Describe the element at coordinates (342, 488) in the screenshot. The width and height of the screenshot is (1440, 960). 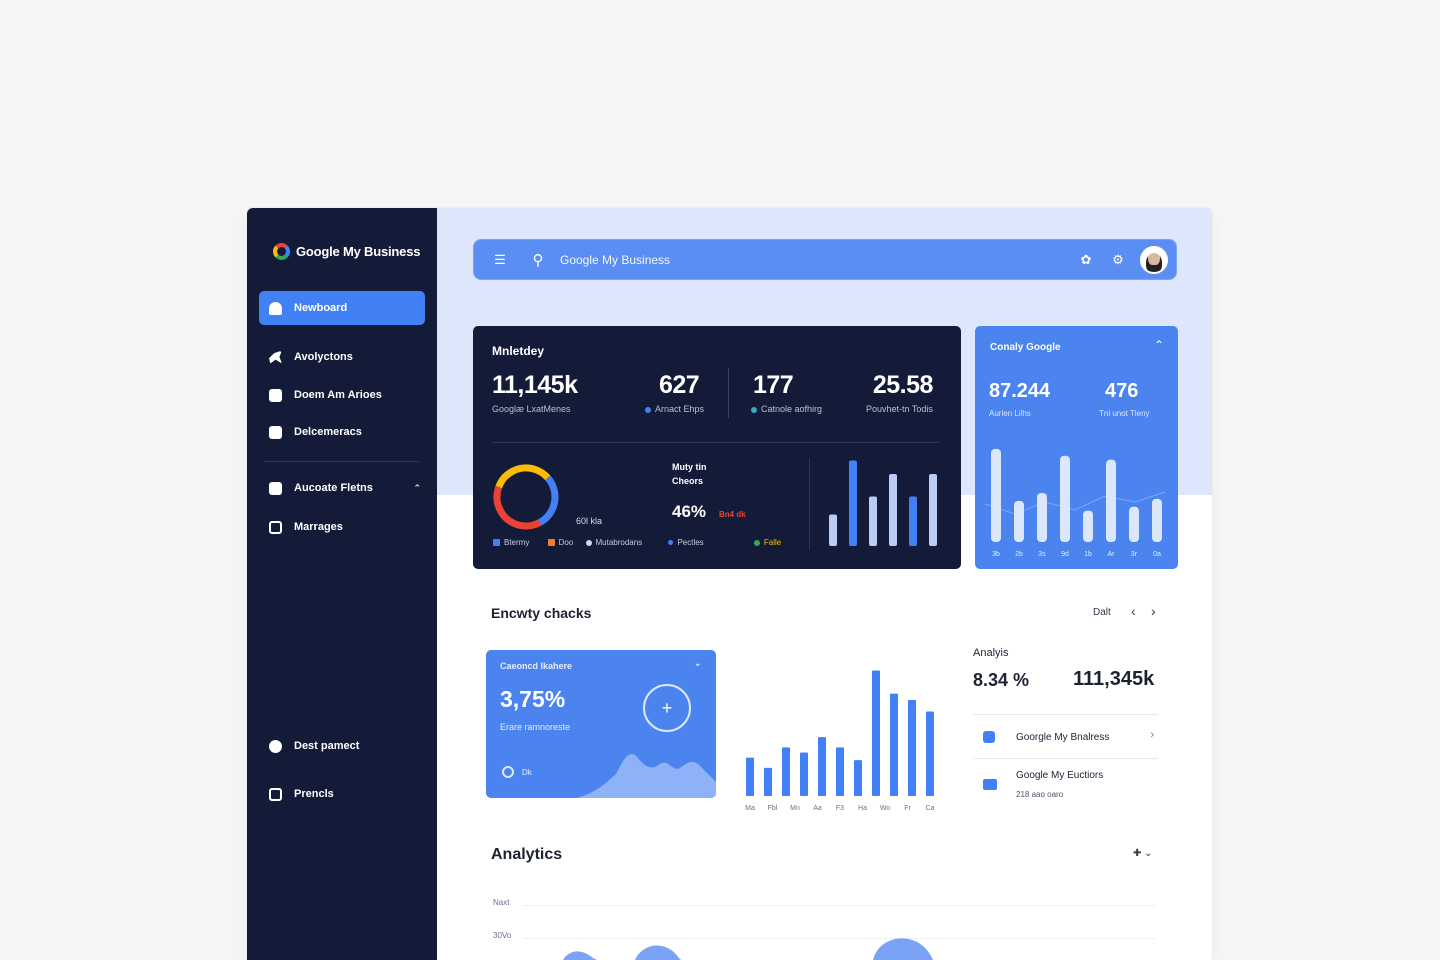
I see `sidebar-item-aucoate: Aucoate Fletns ⌃` at that location.